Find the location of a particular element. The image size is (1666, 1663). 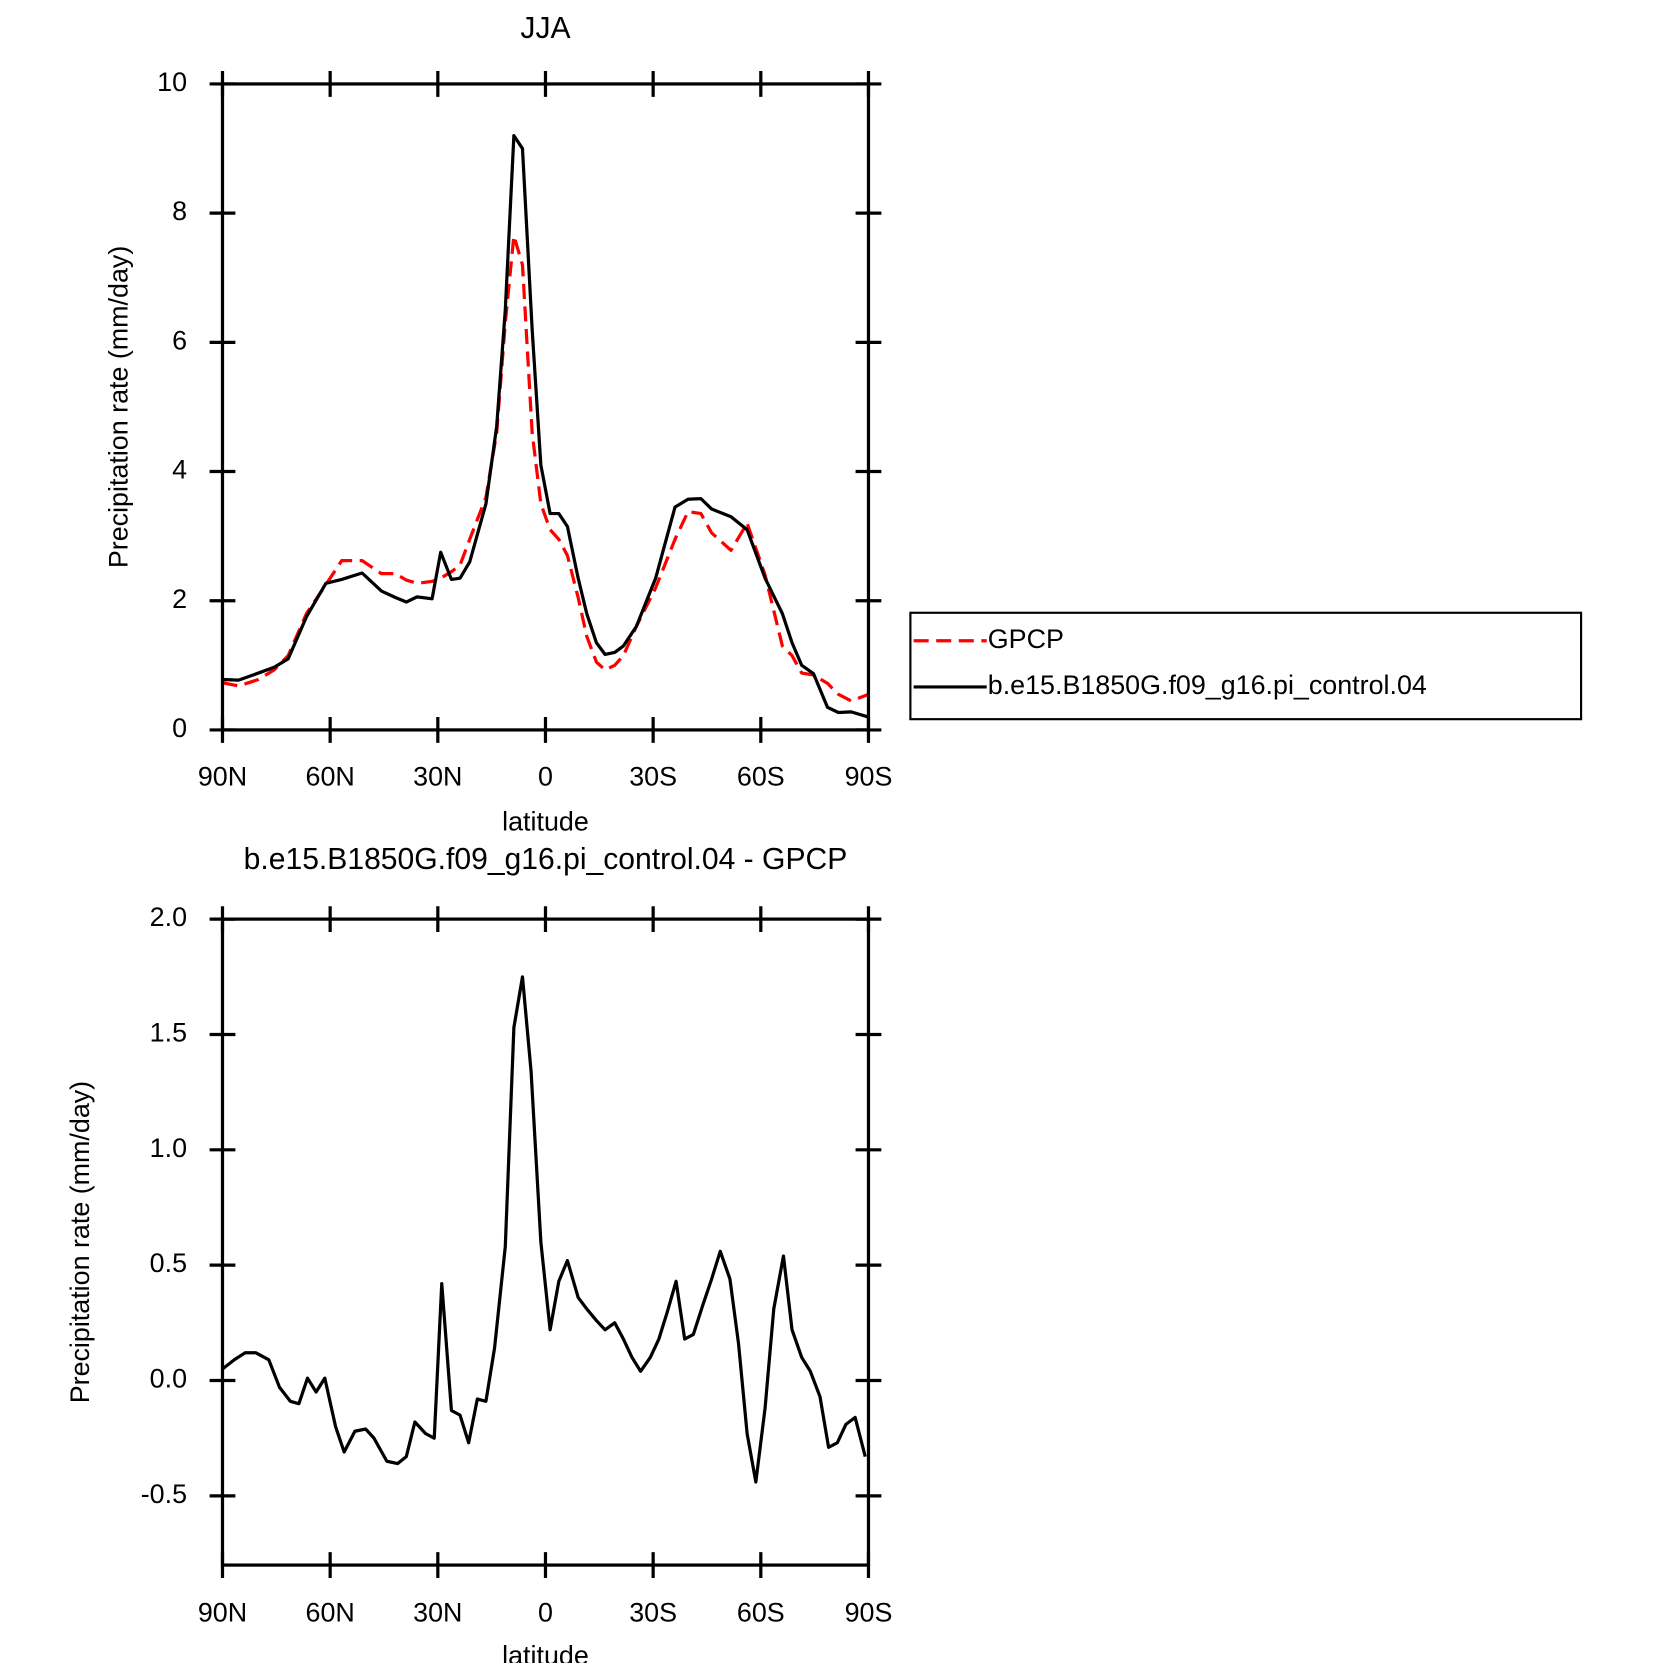

y-tick-label: 0.0 is located at coordinates (168, 1379).